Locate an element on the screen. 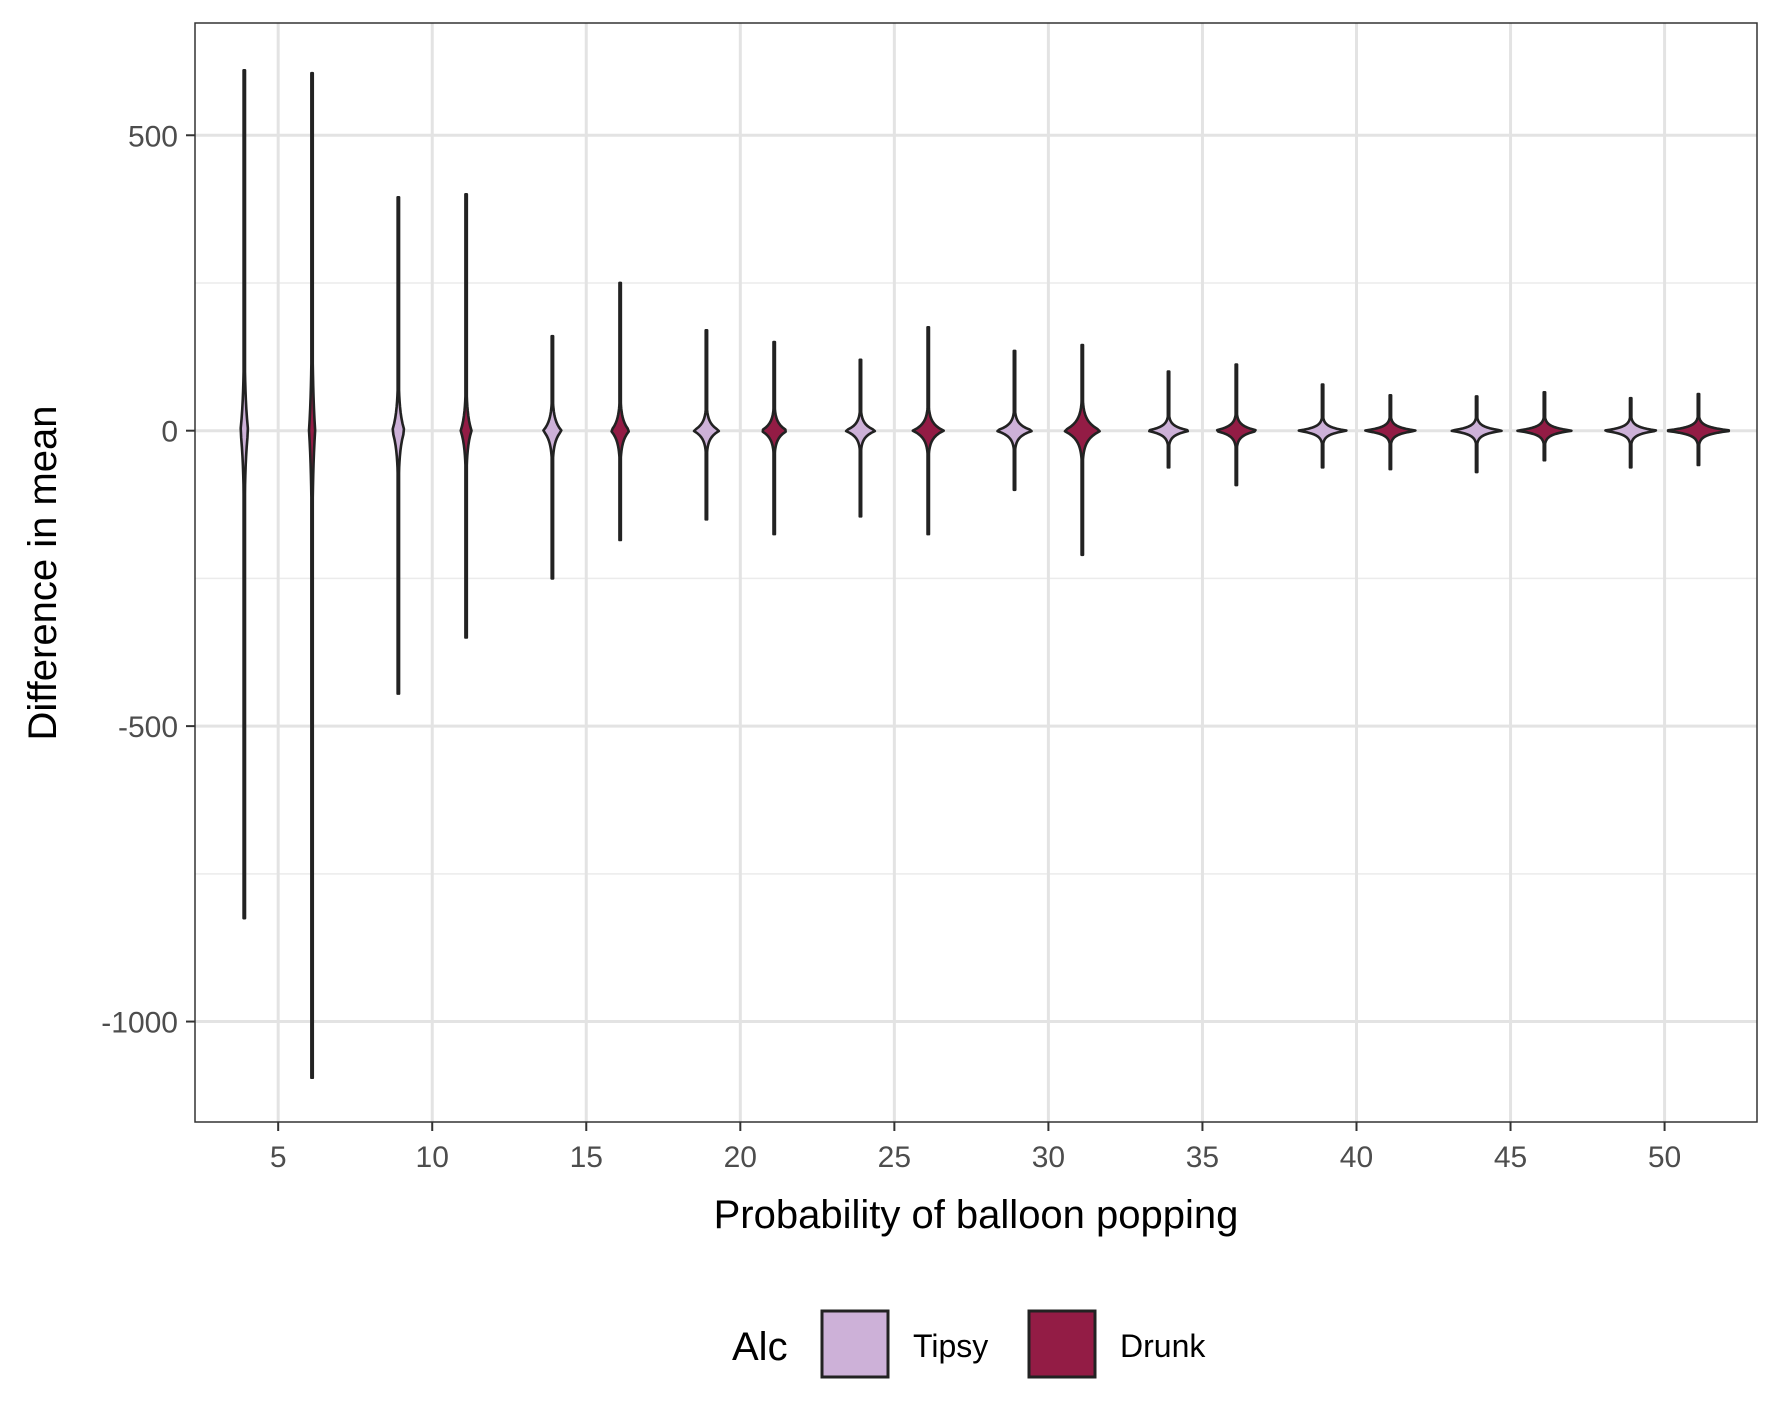 The width and height of the screenshot is (1771, 1417). x-tick-label: 40 is located at coordinates (1356, 1157).